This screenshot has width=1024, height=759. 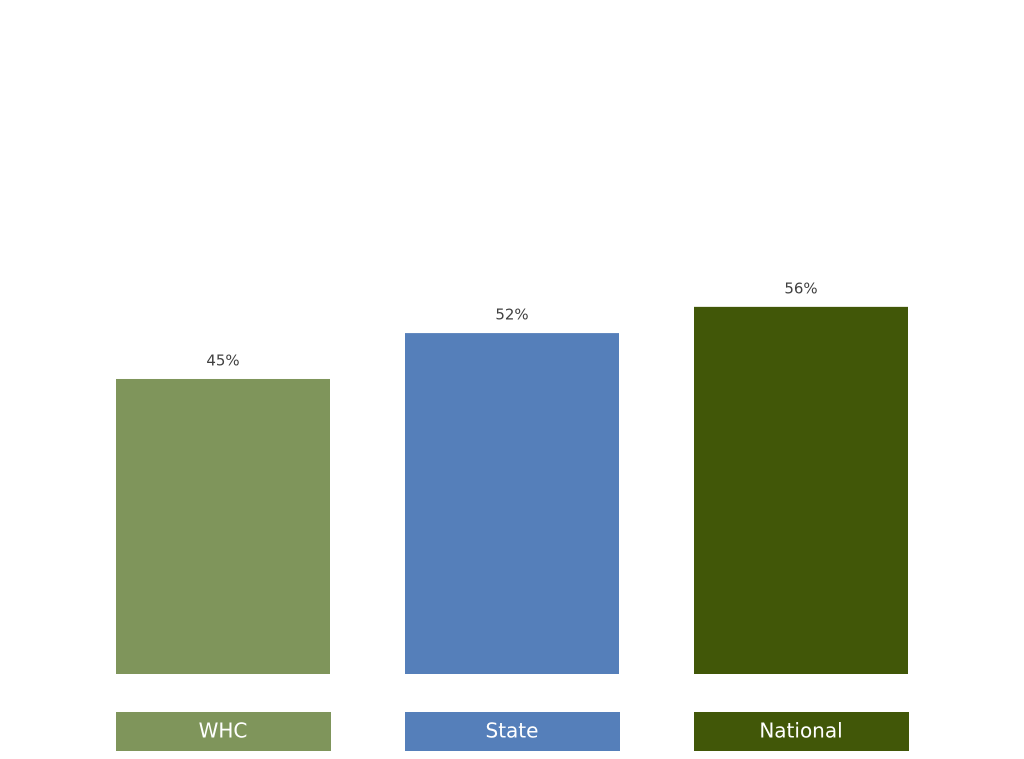 What do you see at coordinates (800, 288) in the screenshot?
I see `value-label: 56%` at bounding box center [800, 288].